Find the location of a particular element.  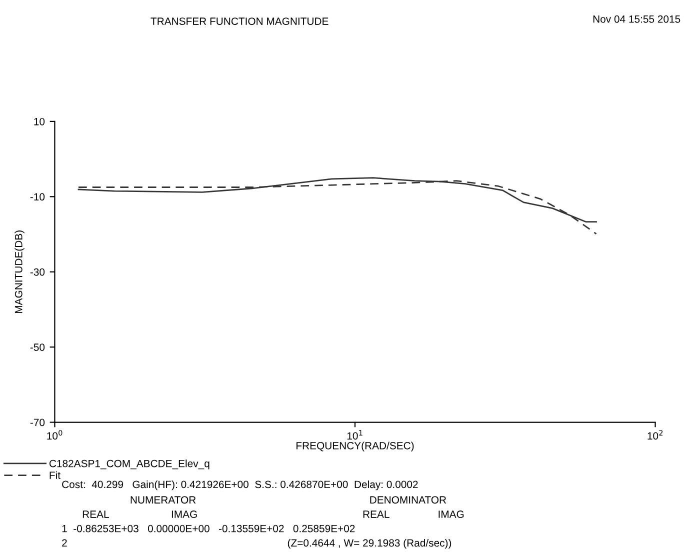

text: Cost: 40.299 Gain(HF): 0.421926E+00 S.S.: 0.426870E+00 Delay: 0.0002 is located at coordinates (240, 485).